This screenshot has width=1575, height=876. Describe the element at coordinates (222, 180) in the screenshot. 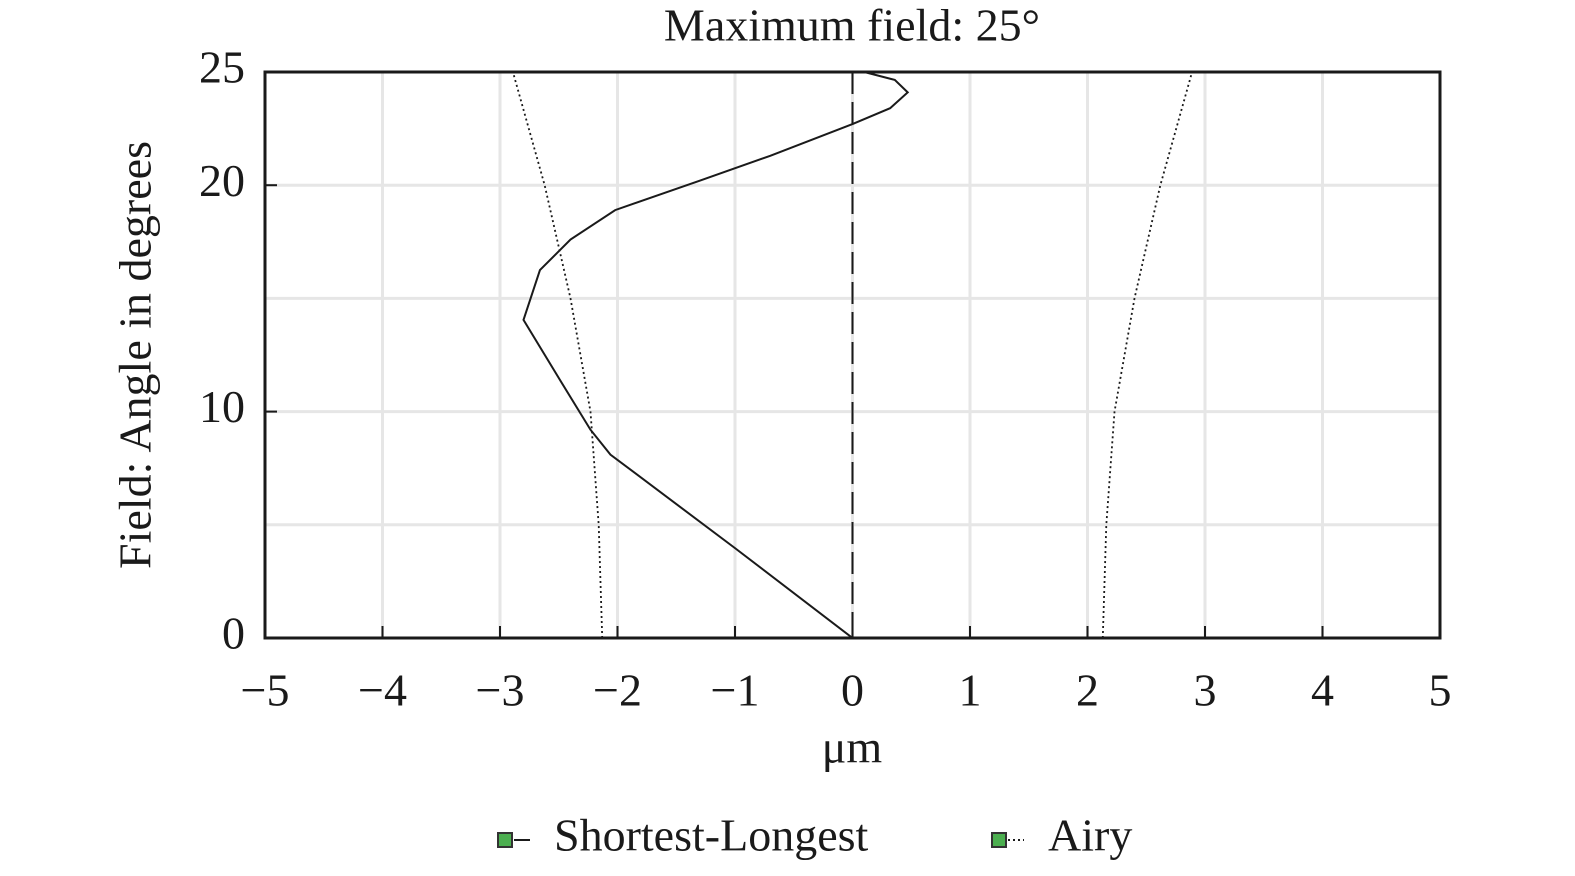

I see `y-tick-label: 20` at that location.